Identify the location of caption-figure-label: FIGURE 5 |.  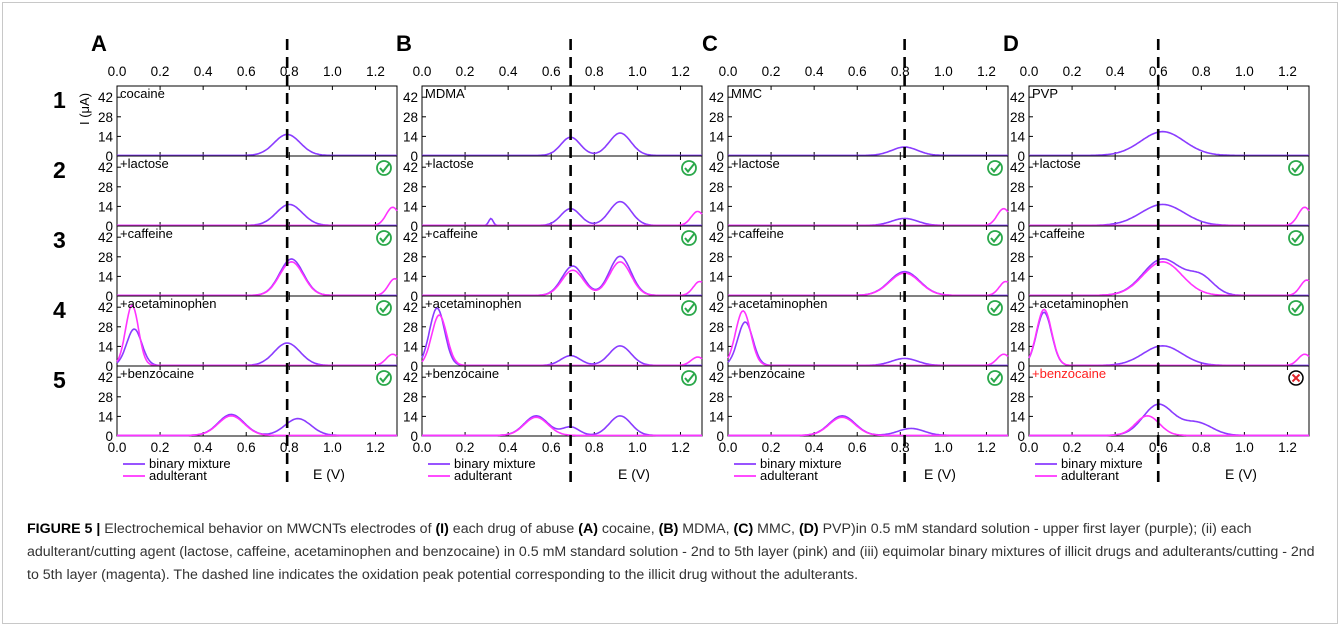
(64, 529).